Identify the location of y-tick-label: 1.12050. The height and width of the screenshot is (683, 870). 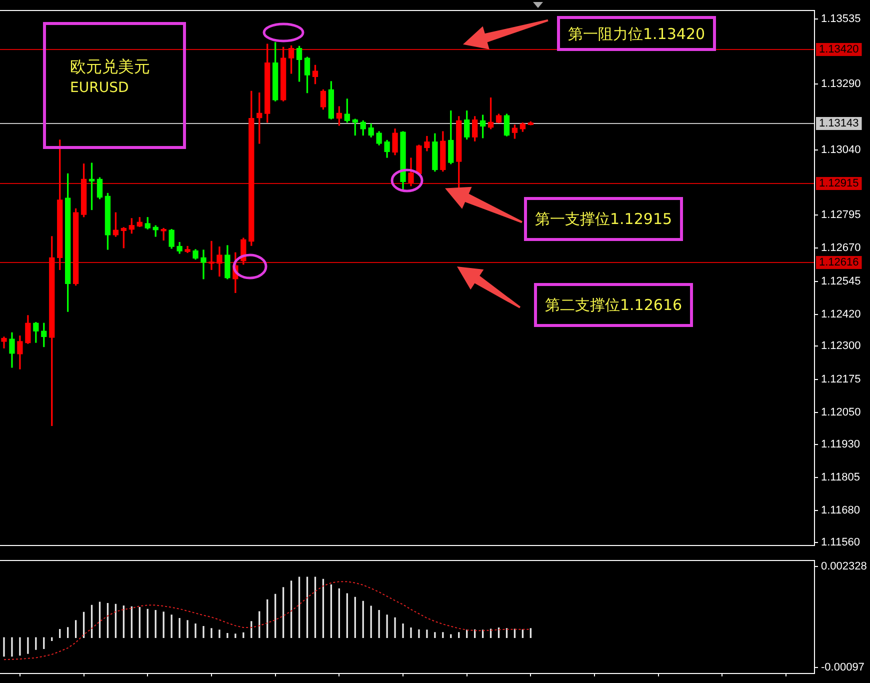
(841, 412).